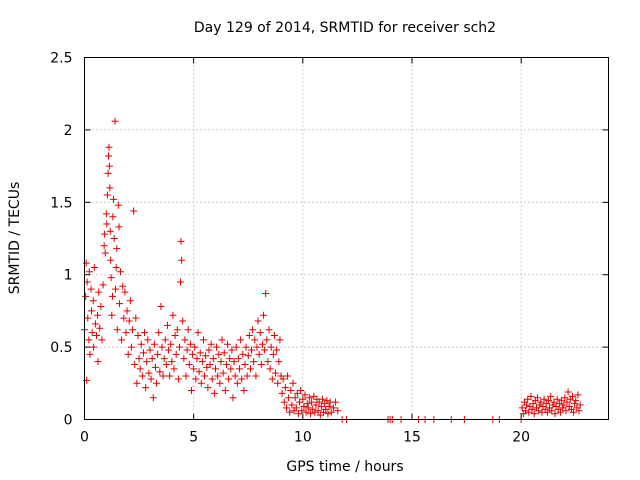 This screenshot has width=640, height=480. I want to click on y-tick-label: 2, so click(68, 131).